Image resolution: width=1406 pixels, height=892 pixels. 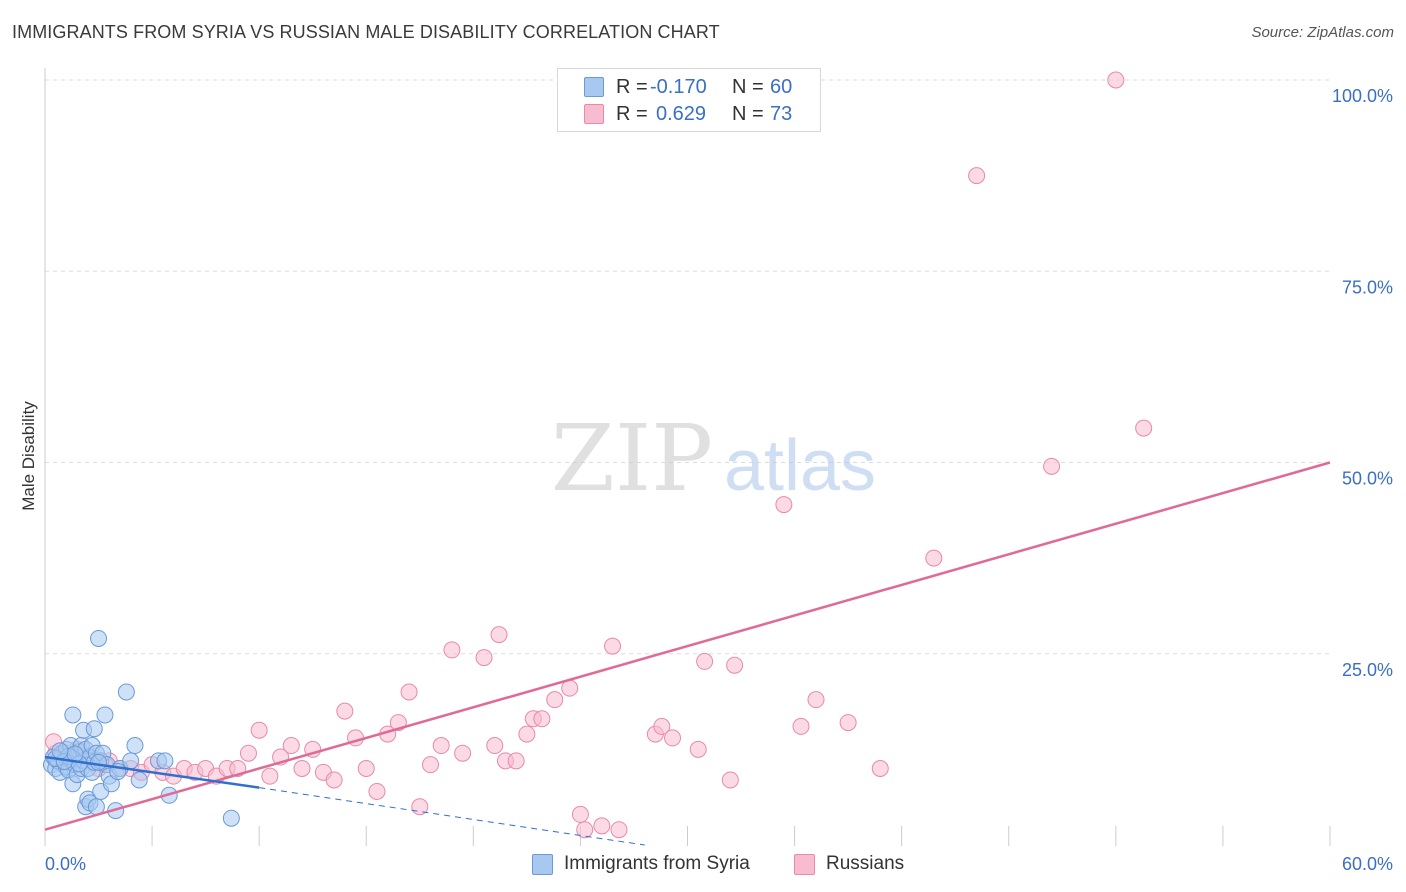 I want to click on watermark-zip: ZIP, so click(x=632, y=458).